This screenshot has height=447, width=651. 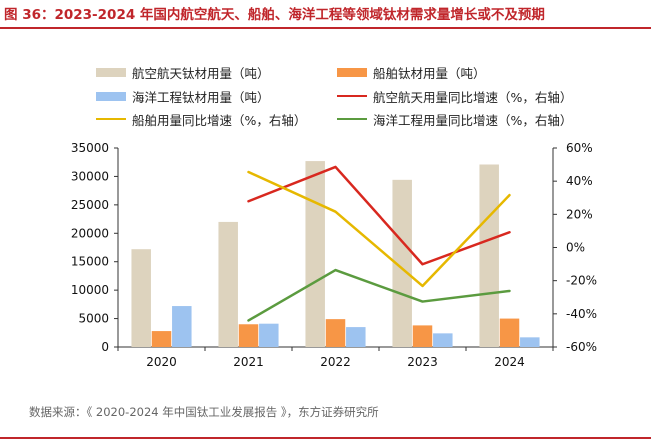 I want to click on legend-item-marine-bar: 海洋工程钛材用量（吨）, so click(x=183, y=96).